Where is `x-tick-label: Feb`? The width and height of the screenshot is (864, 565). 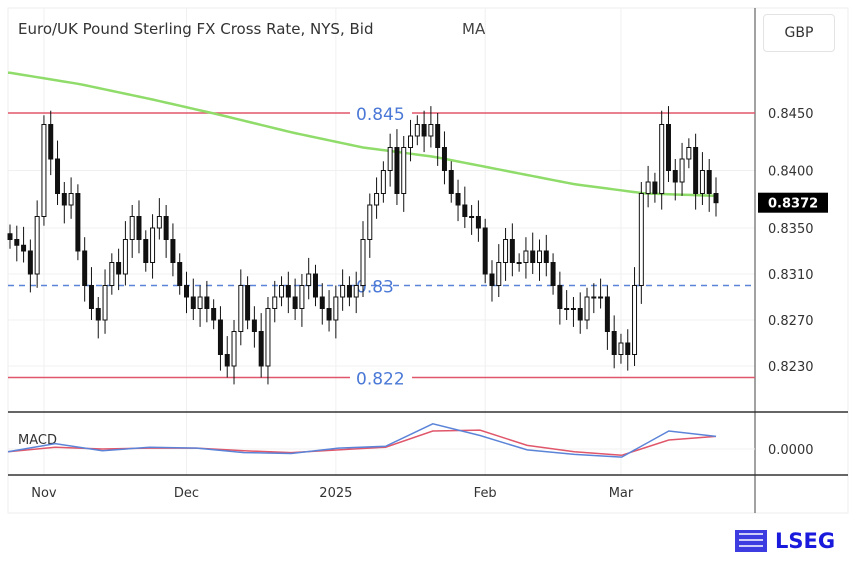 x-tick-label: Feb is located at coordinates (485, 493).